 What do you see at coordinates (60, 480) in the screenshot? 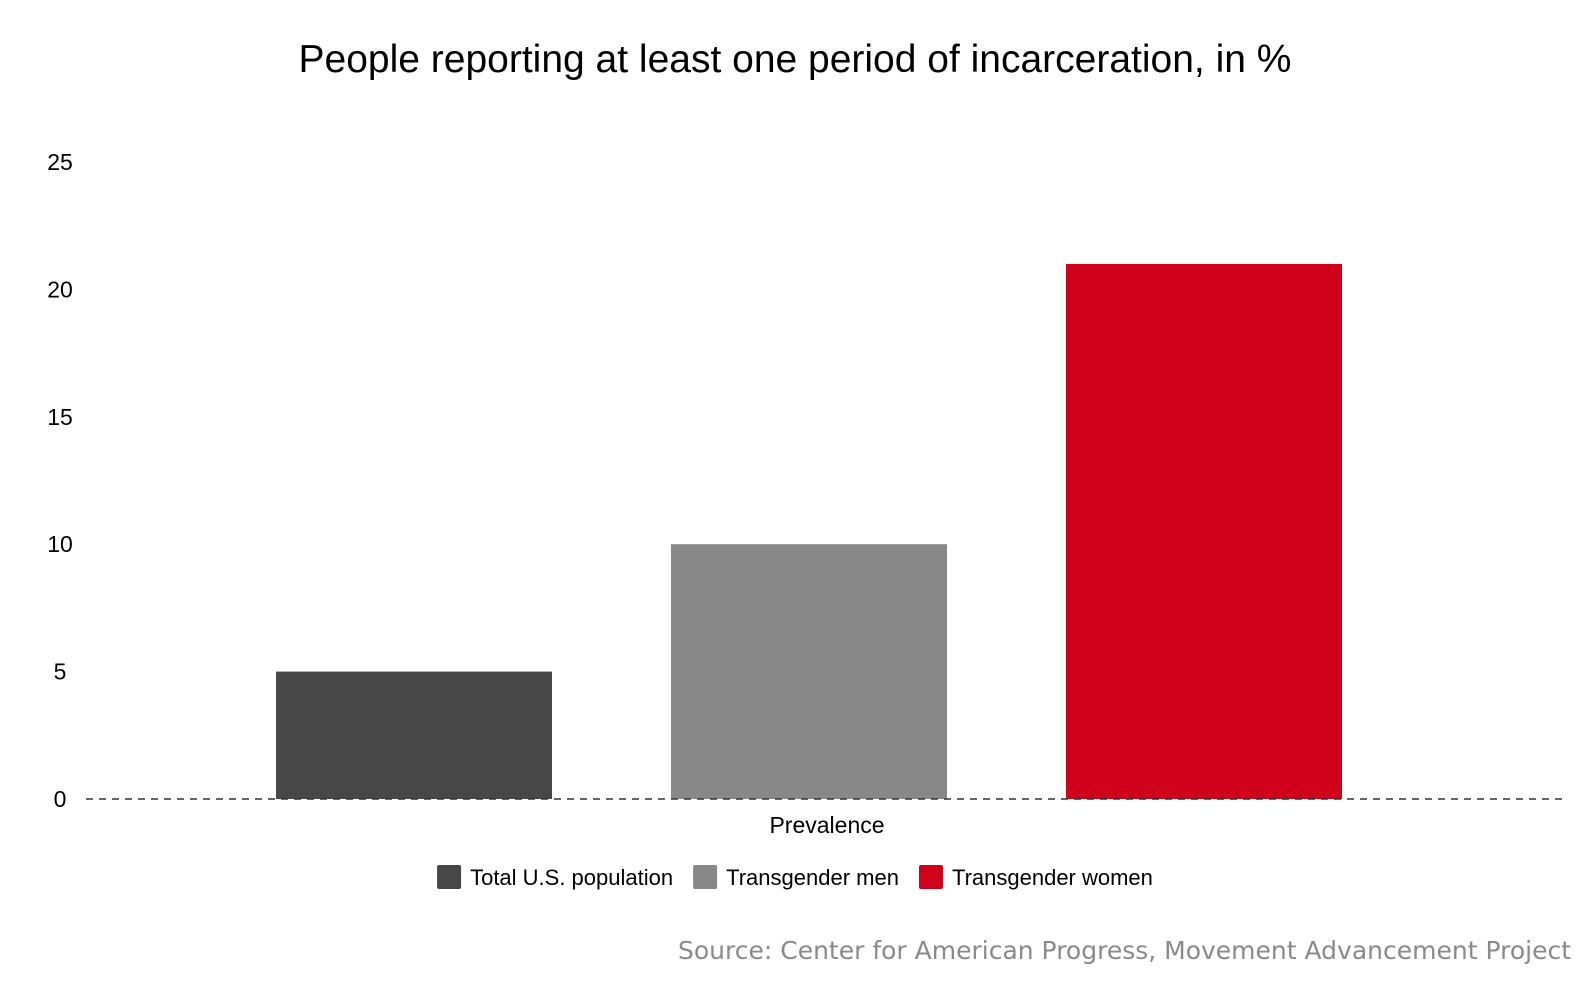
I see `y-axis: 0 5 10 15 20 25` at bounding box center [60, 480].